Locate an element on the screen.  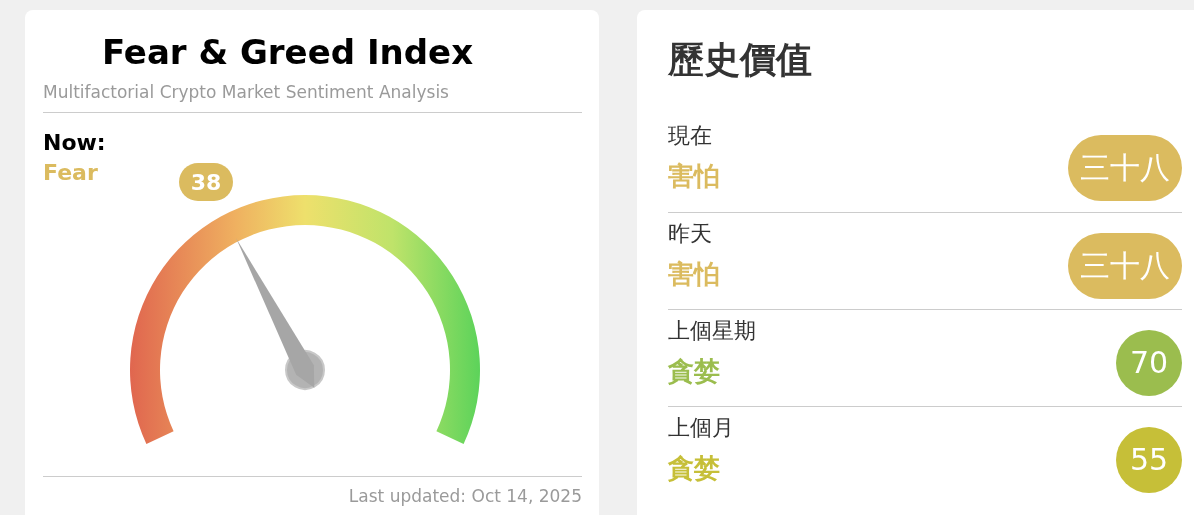
text: Now: is located at coordinates (74, 142).